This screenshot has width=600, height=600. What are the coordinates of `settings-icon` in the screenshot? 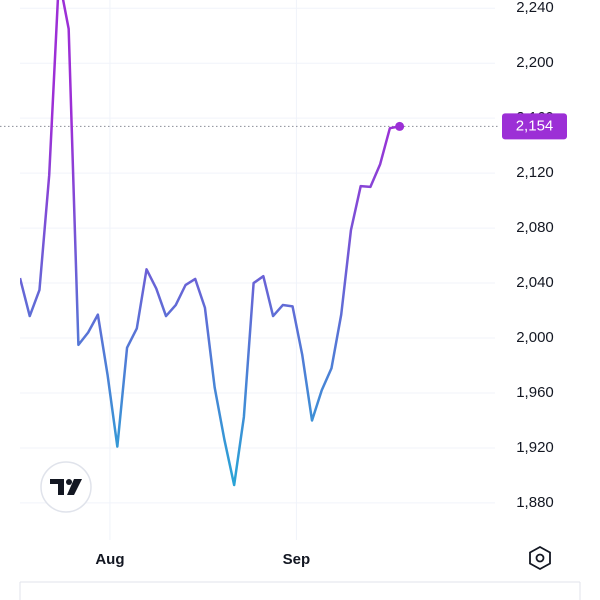 It's located at (540, 558).